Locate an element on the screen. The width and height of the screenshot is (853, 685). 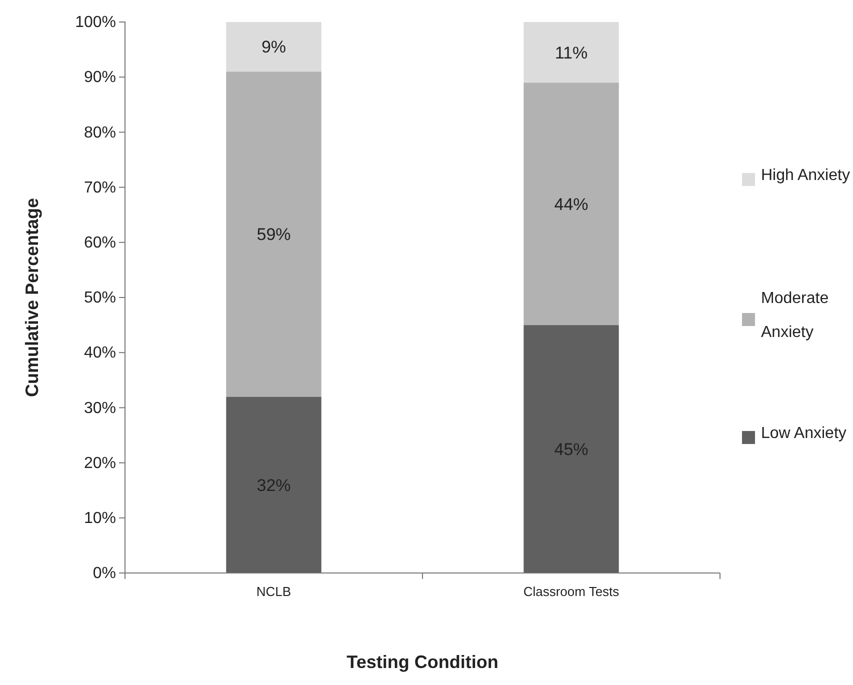
y-tick-label: 100% is located at coordinates (95, 23).